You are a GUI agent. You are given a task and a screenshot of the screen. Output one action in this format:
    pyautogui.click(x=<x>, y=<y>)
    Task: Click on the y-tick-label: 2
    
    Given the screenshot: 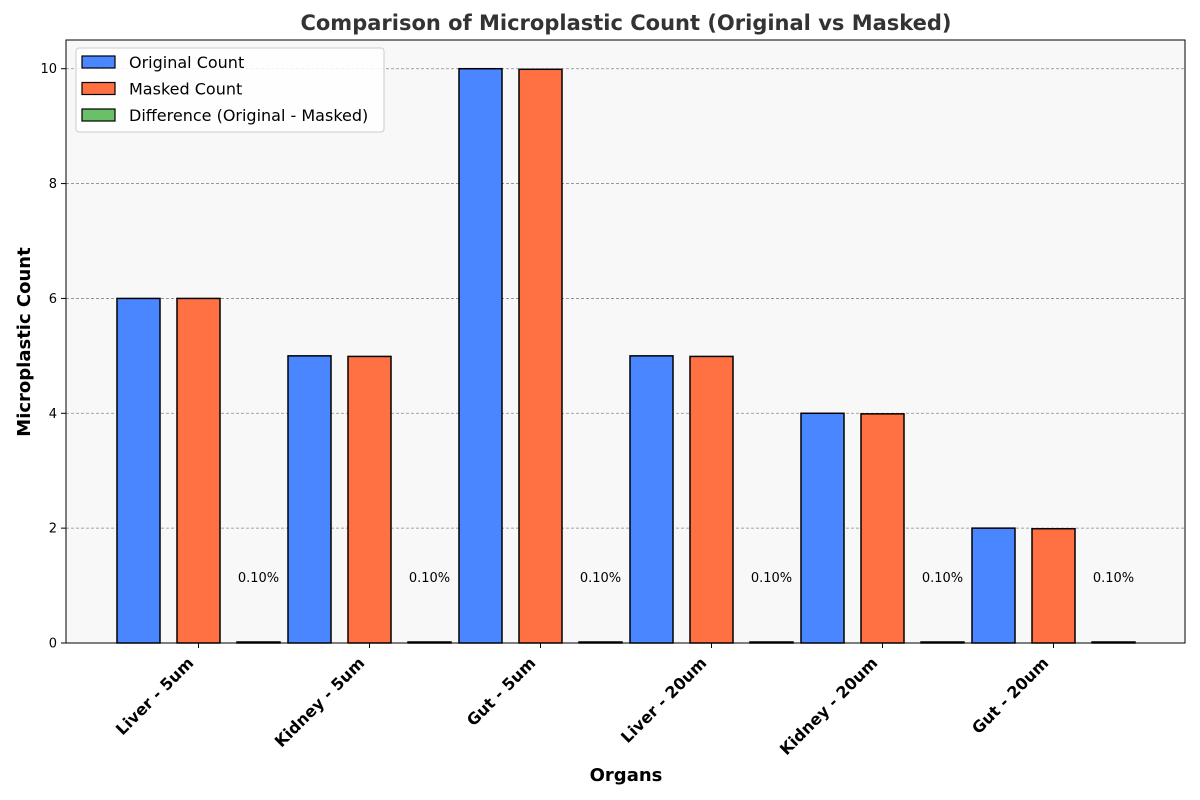 What is the action you would take?
    pyautogui.click(x=53, y=529)
    